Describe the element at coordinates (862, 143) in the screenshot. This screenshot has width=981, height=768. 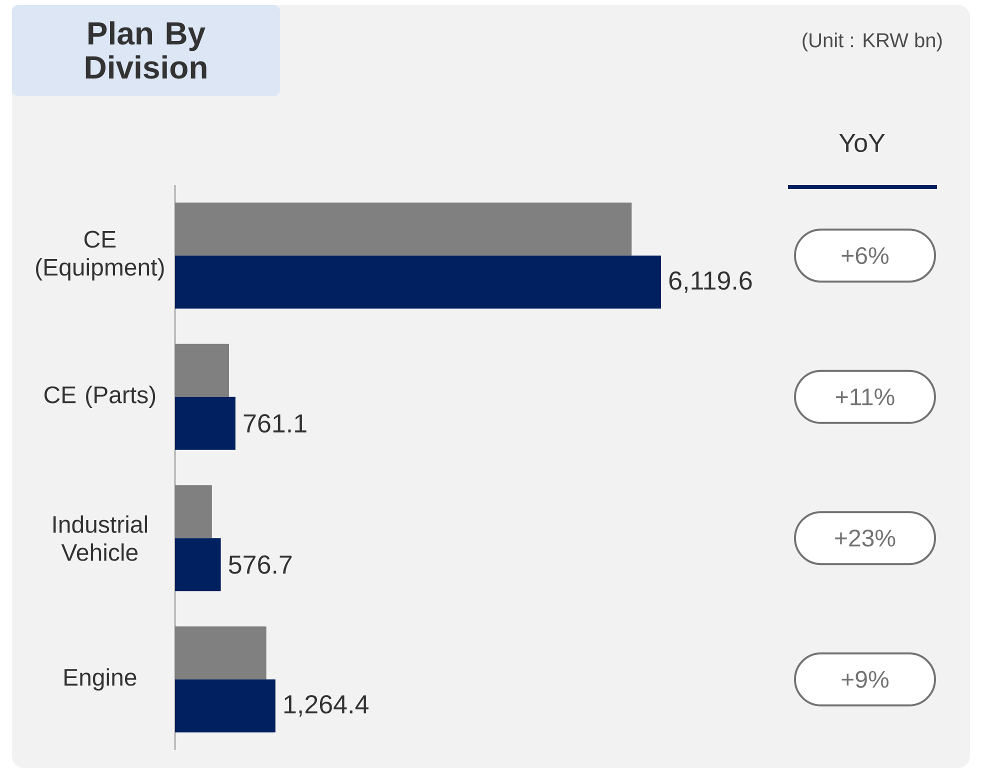
I see `text: YoY` at that location.